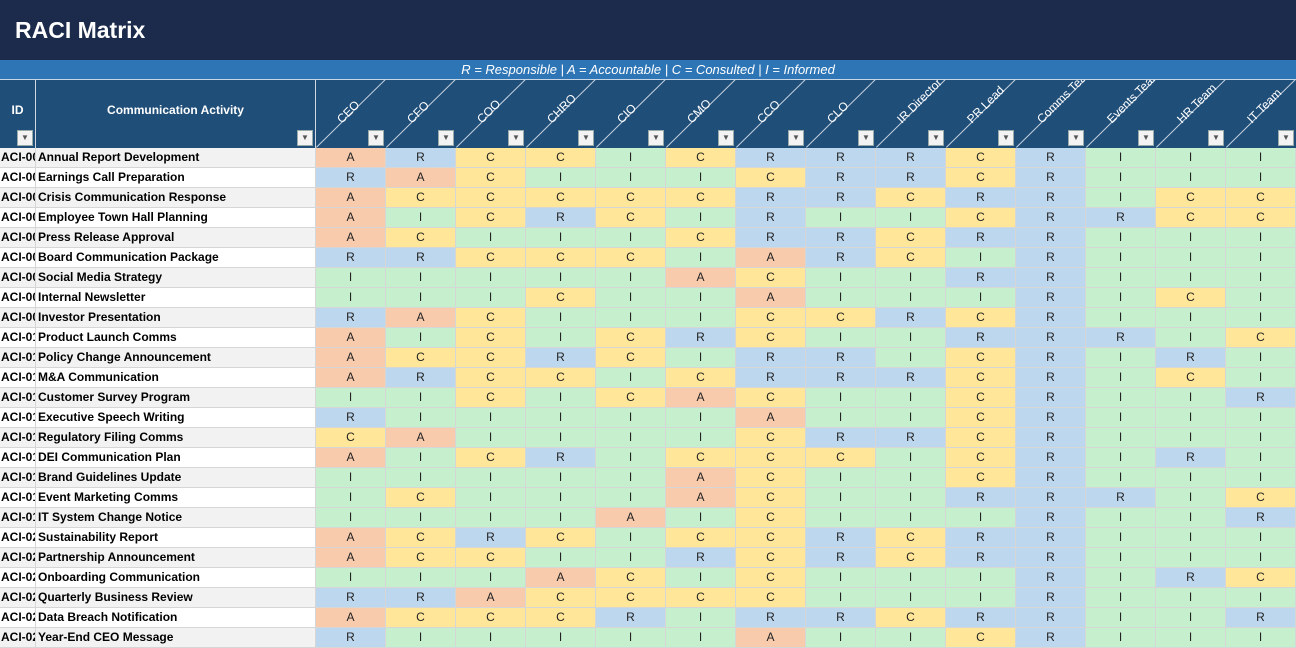 The image size is (1296, 648). What do you see at coordinates (771, 358) in the screenshot?
I see `raci-cell-cco: R` at bounding box center [771, 358].